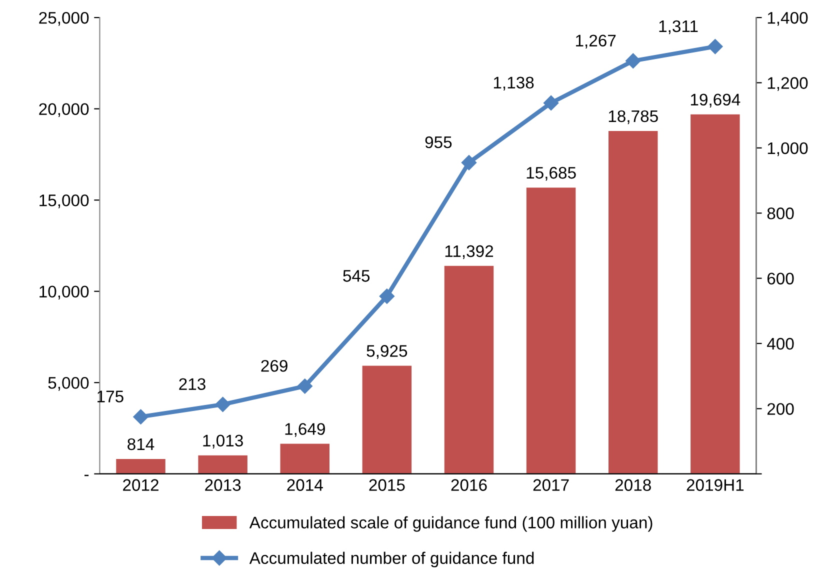  I want to click on x-tick-label: 2015, so click(387, 485).